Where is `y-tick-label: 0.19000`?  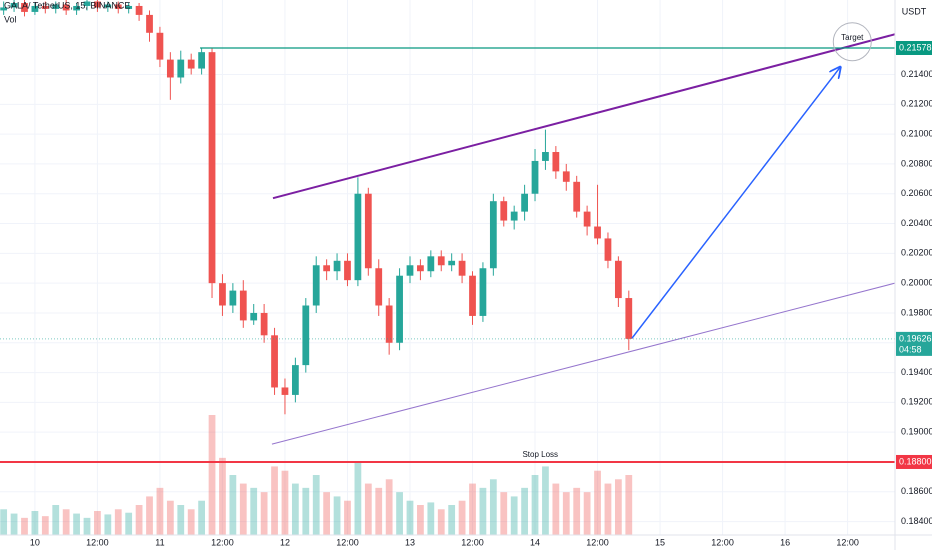 y-tick-label: 0.19000 is located at coordinates (916, 432).